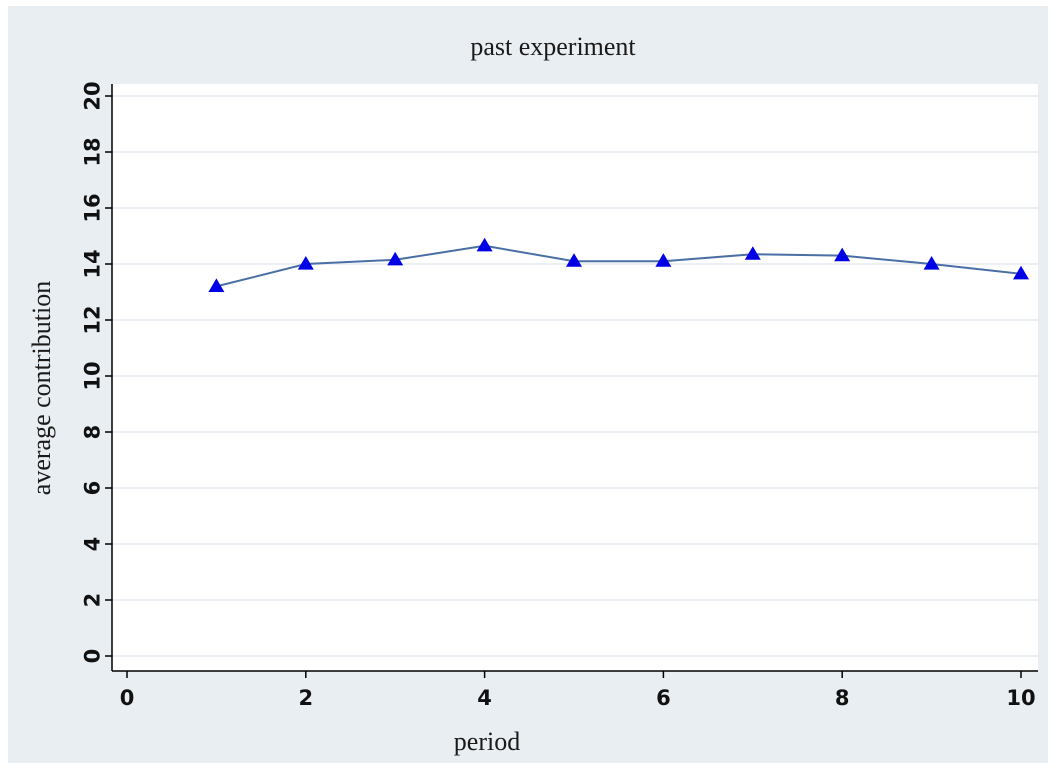 This screenshot has width=1056, height=769. Describe the element at coordinates (484, 698) in the screenshot. I see `x-tick-label-4: 4` at that location.